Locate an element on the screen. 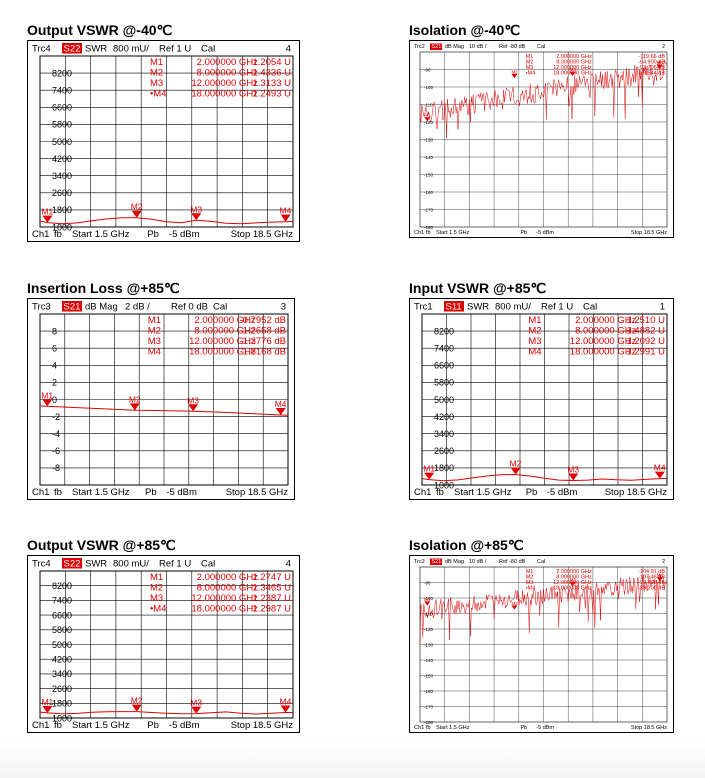 Image resolution: width=705 pixels, height=778 pixels. marker-name: M3 is located at coordinates (156, 83).